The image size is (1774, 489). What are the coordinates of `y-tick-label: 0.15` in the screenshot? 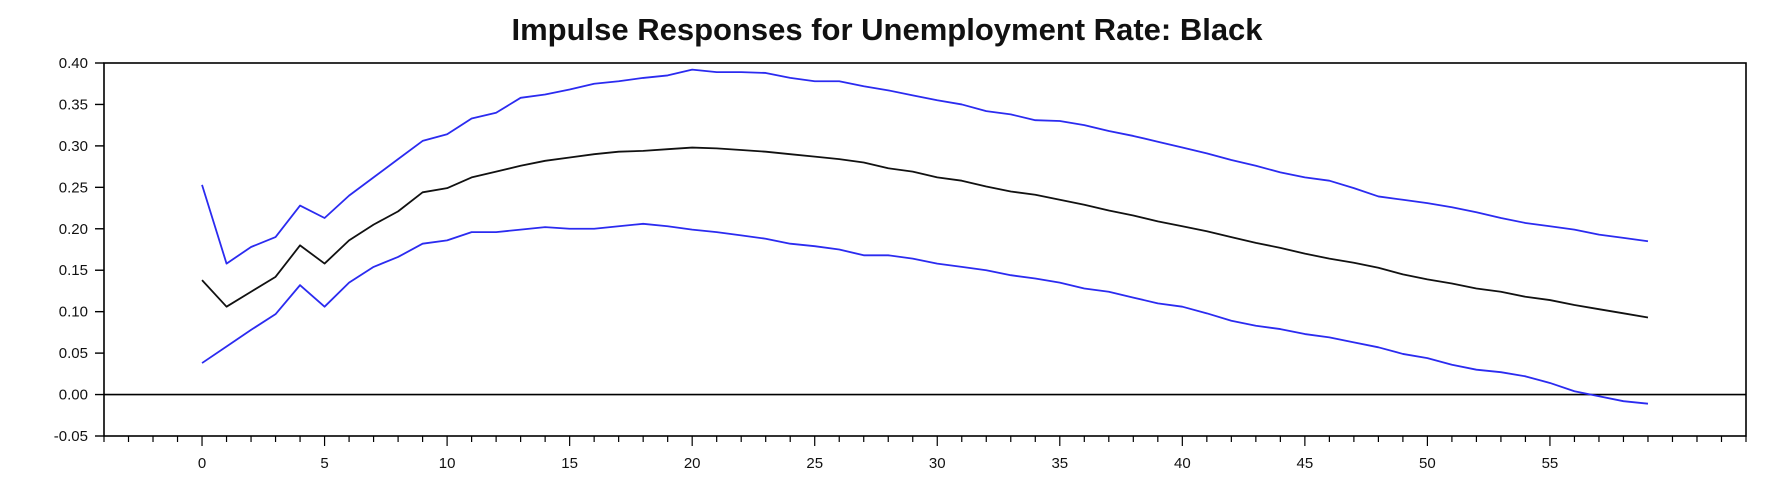 It's located at (73, 270).